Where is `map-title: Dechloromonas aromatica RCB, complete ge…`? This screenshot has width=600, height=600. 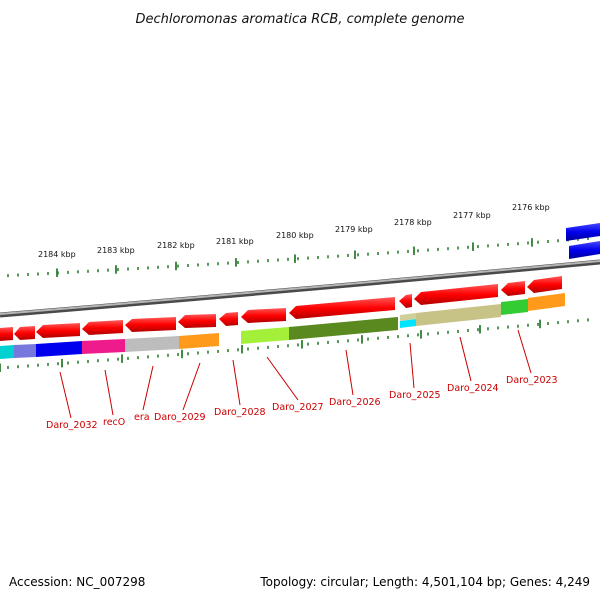
map-title: Dechloromonas aromatica RCB, complete ge… is located at coordinates (299, 19).